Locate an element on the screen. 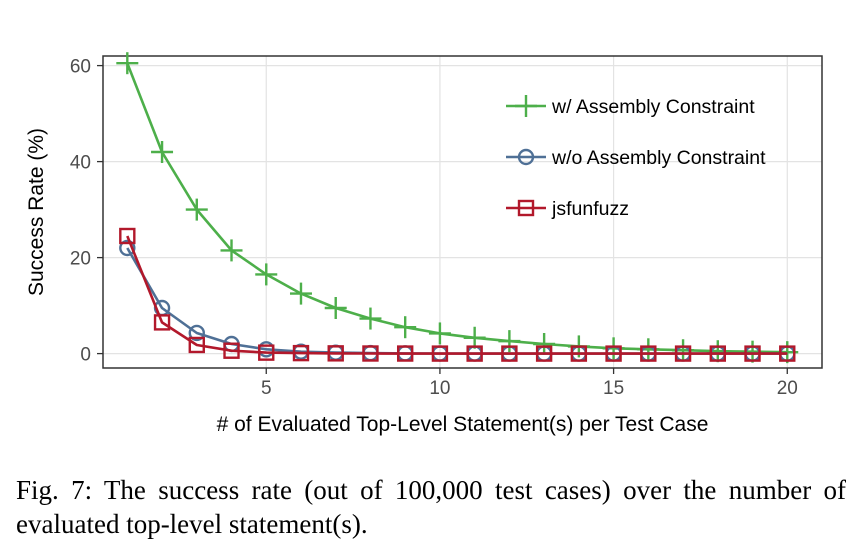  y-tick-label: 20 is located at coordinates (80, 259).